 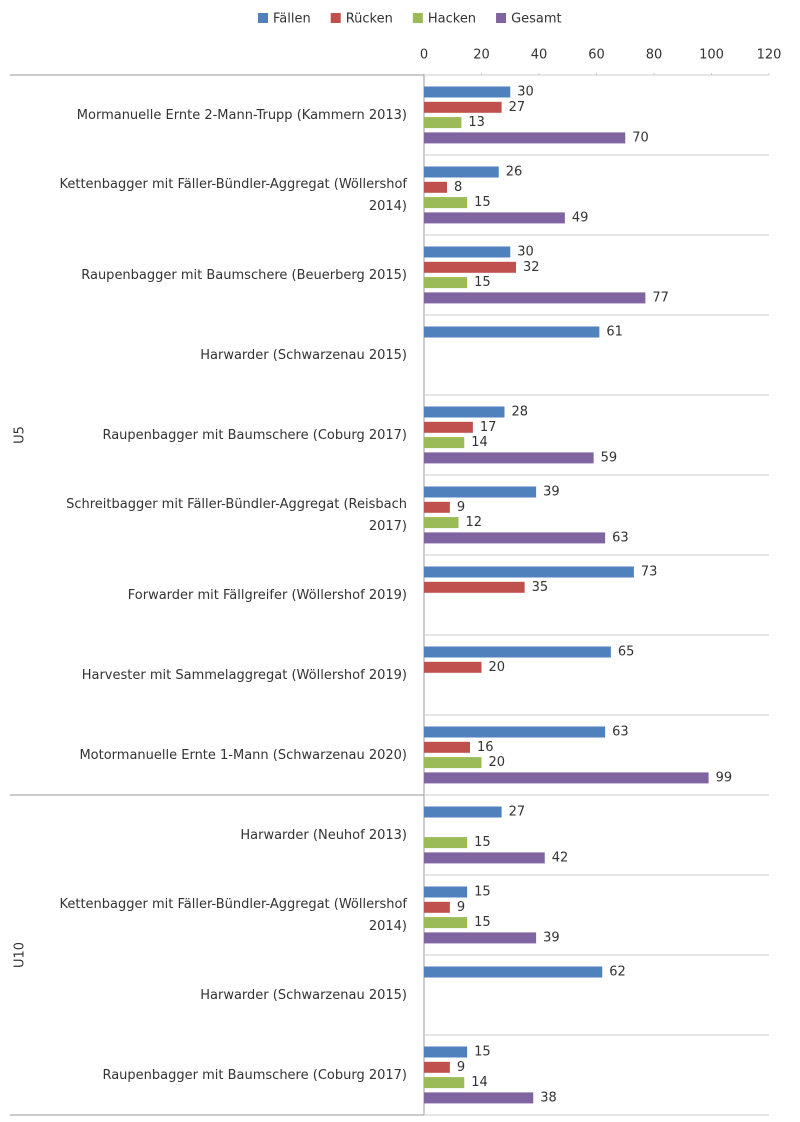 I want to click on category-label-line: 2014), so click(x=388, y=926).